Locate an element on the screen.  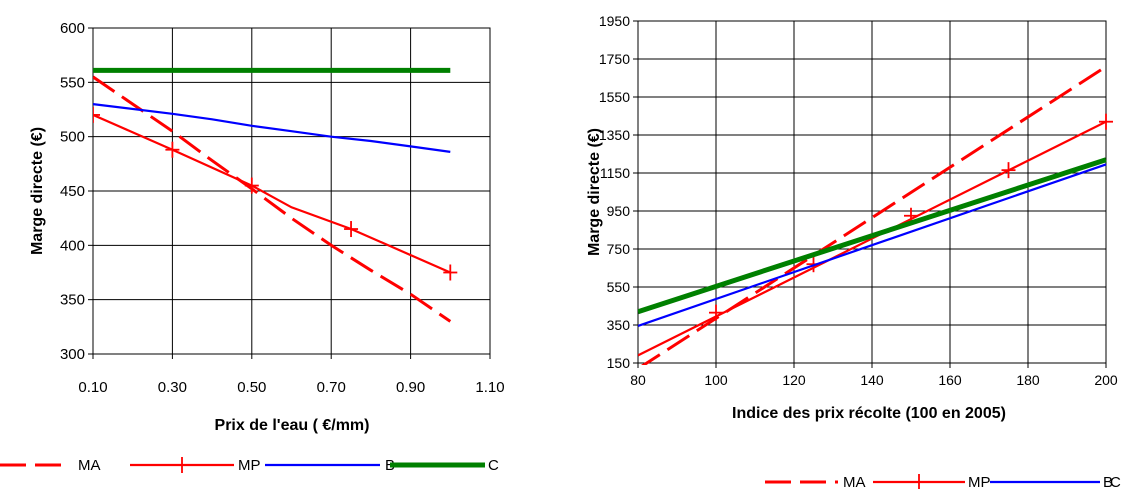
y-tick-label: 600 is located at coordinates (72, 28).